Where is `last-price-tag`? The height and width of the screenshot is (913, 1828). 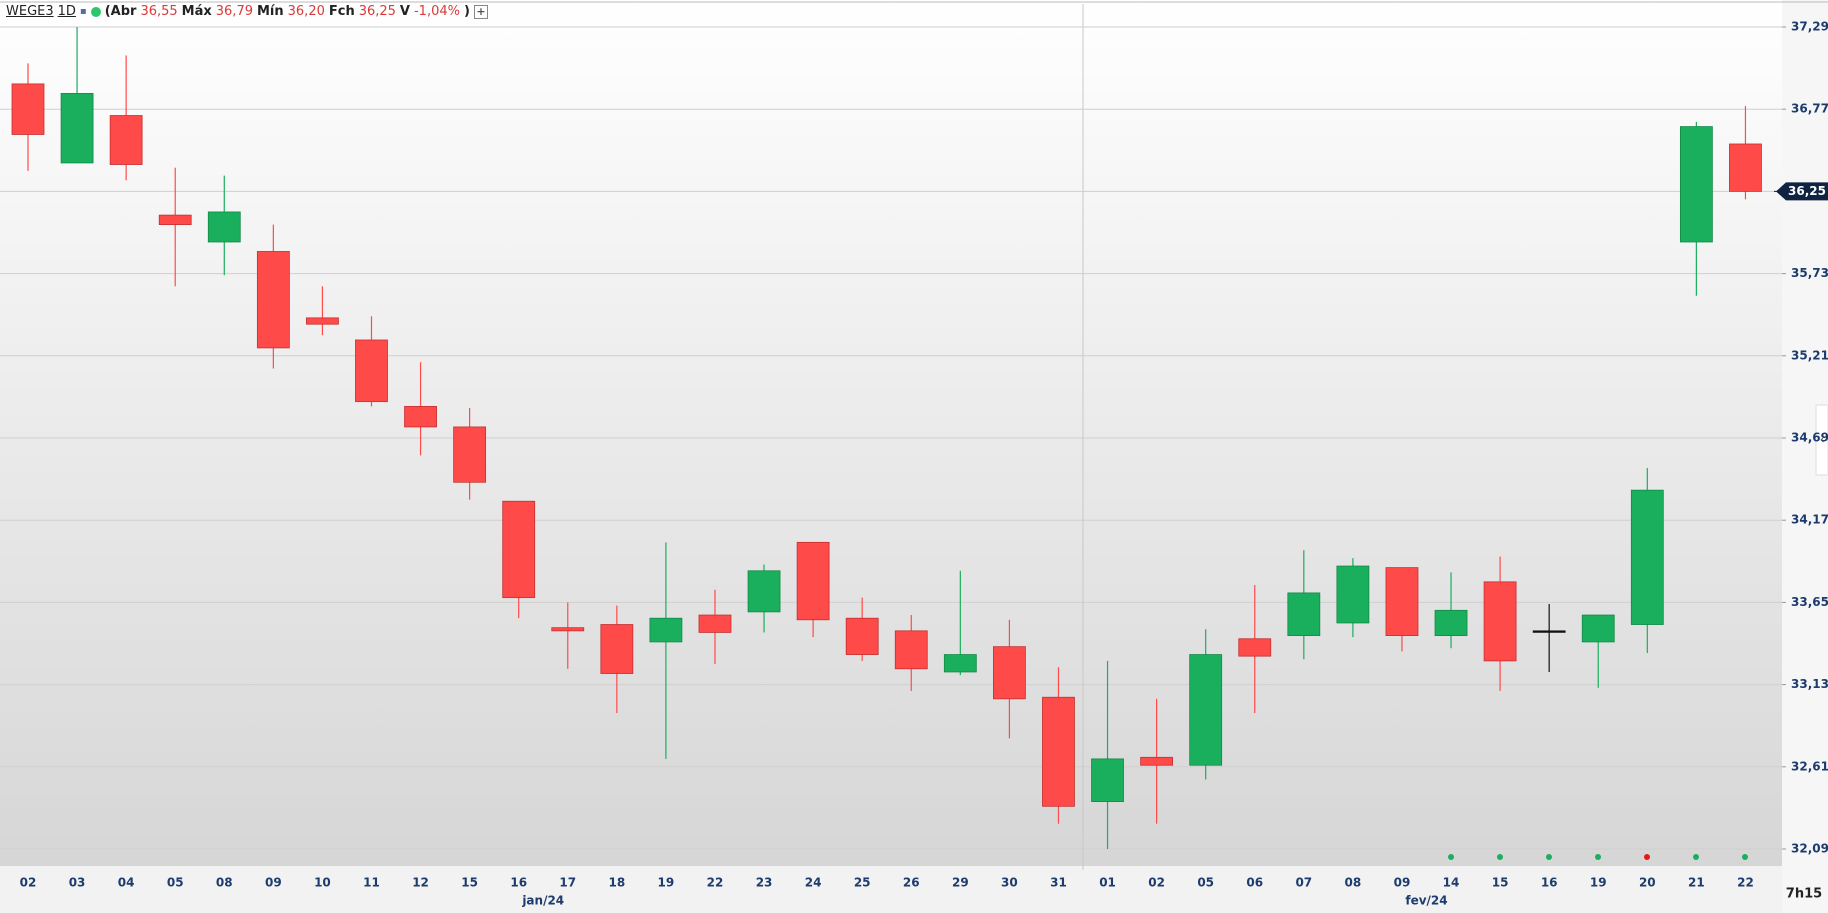 last-price-tag is located at coordinates (1802, 191).